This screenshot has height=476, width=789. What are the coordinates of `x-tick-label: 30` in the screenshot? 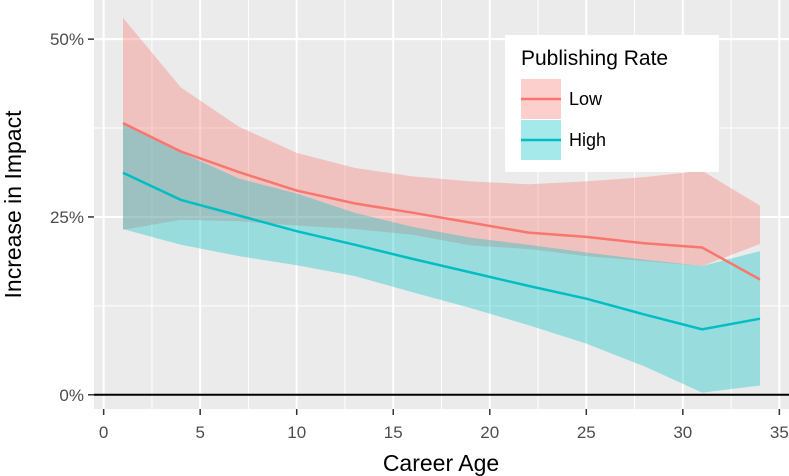 It's located at (682, 432).